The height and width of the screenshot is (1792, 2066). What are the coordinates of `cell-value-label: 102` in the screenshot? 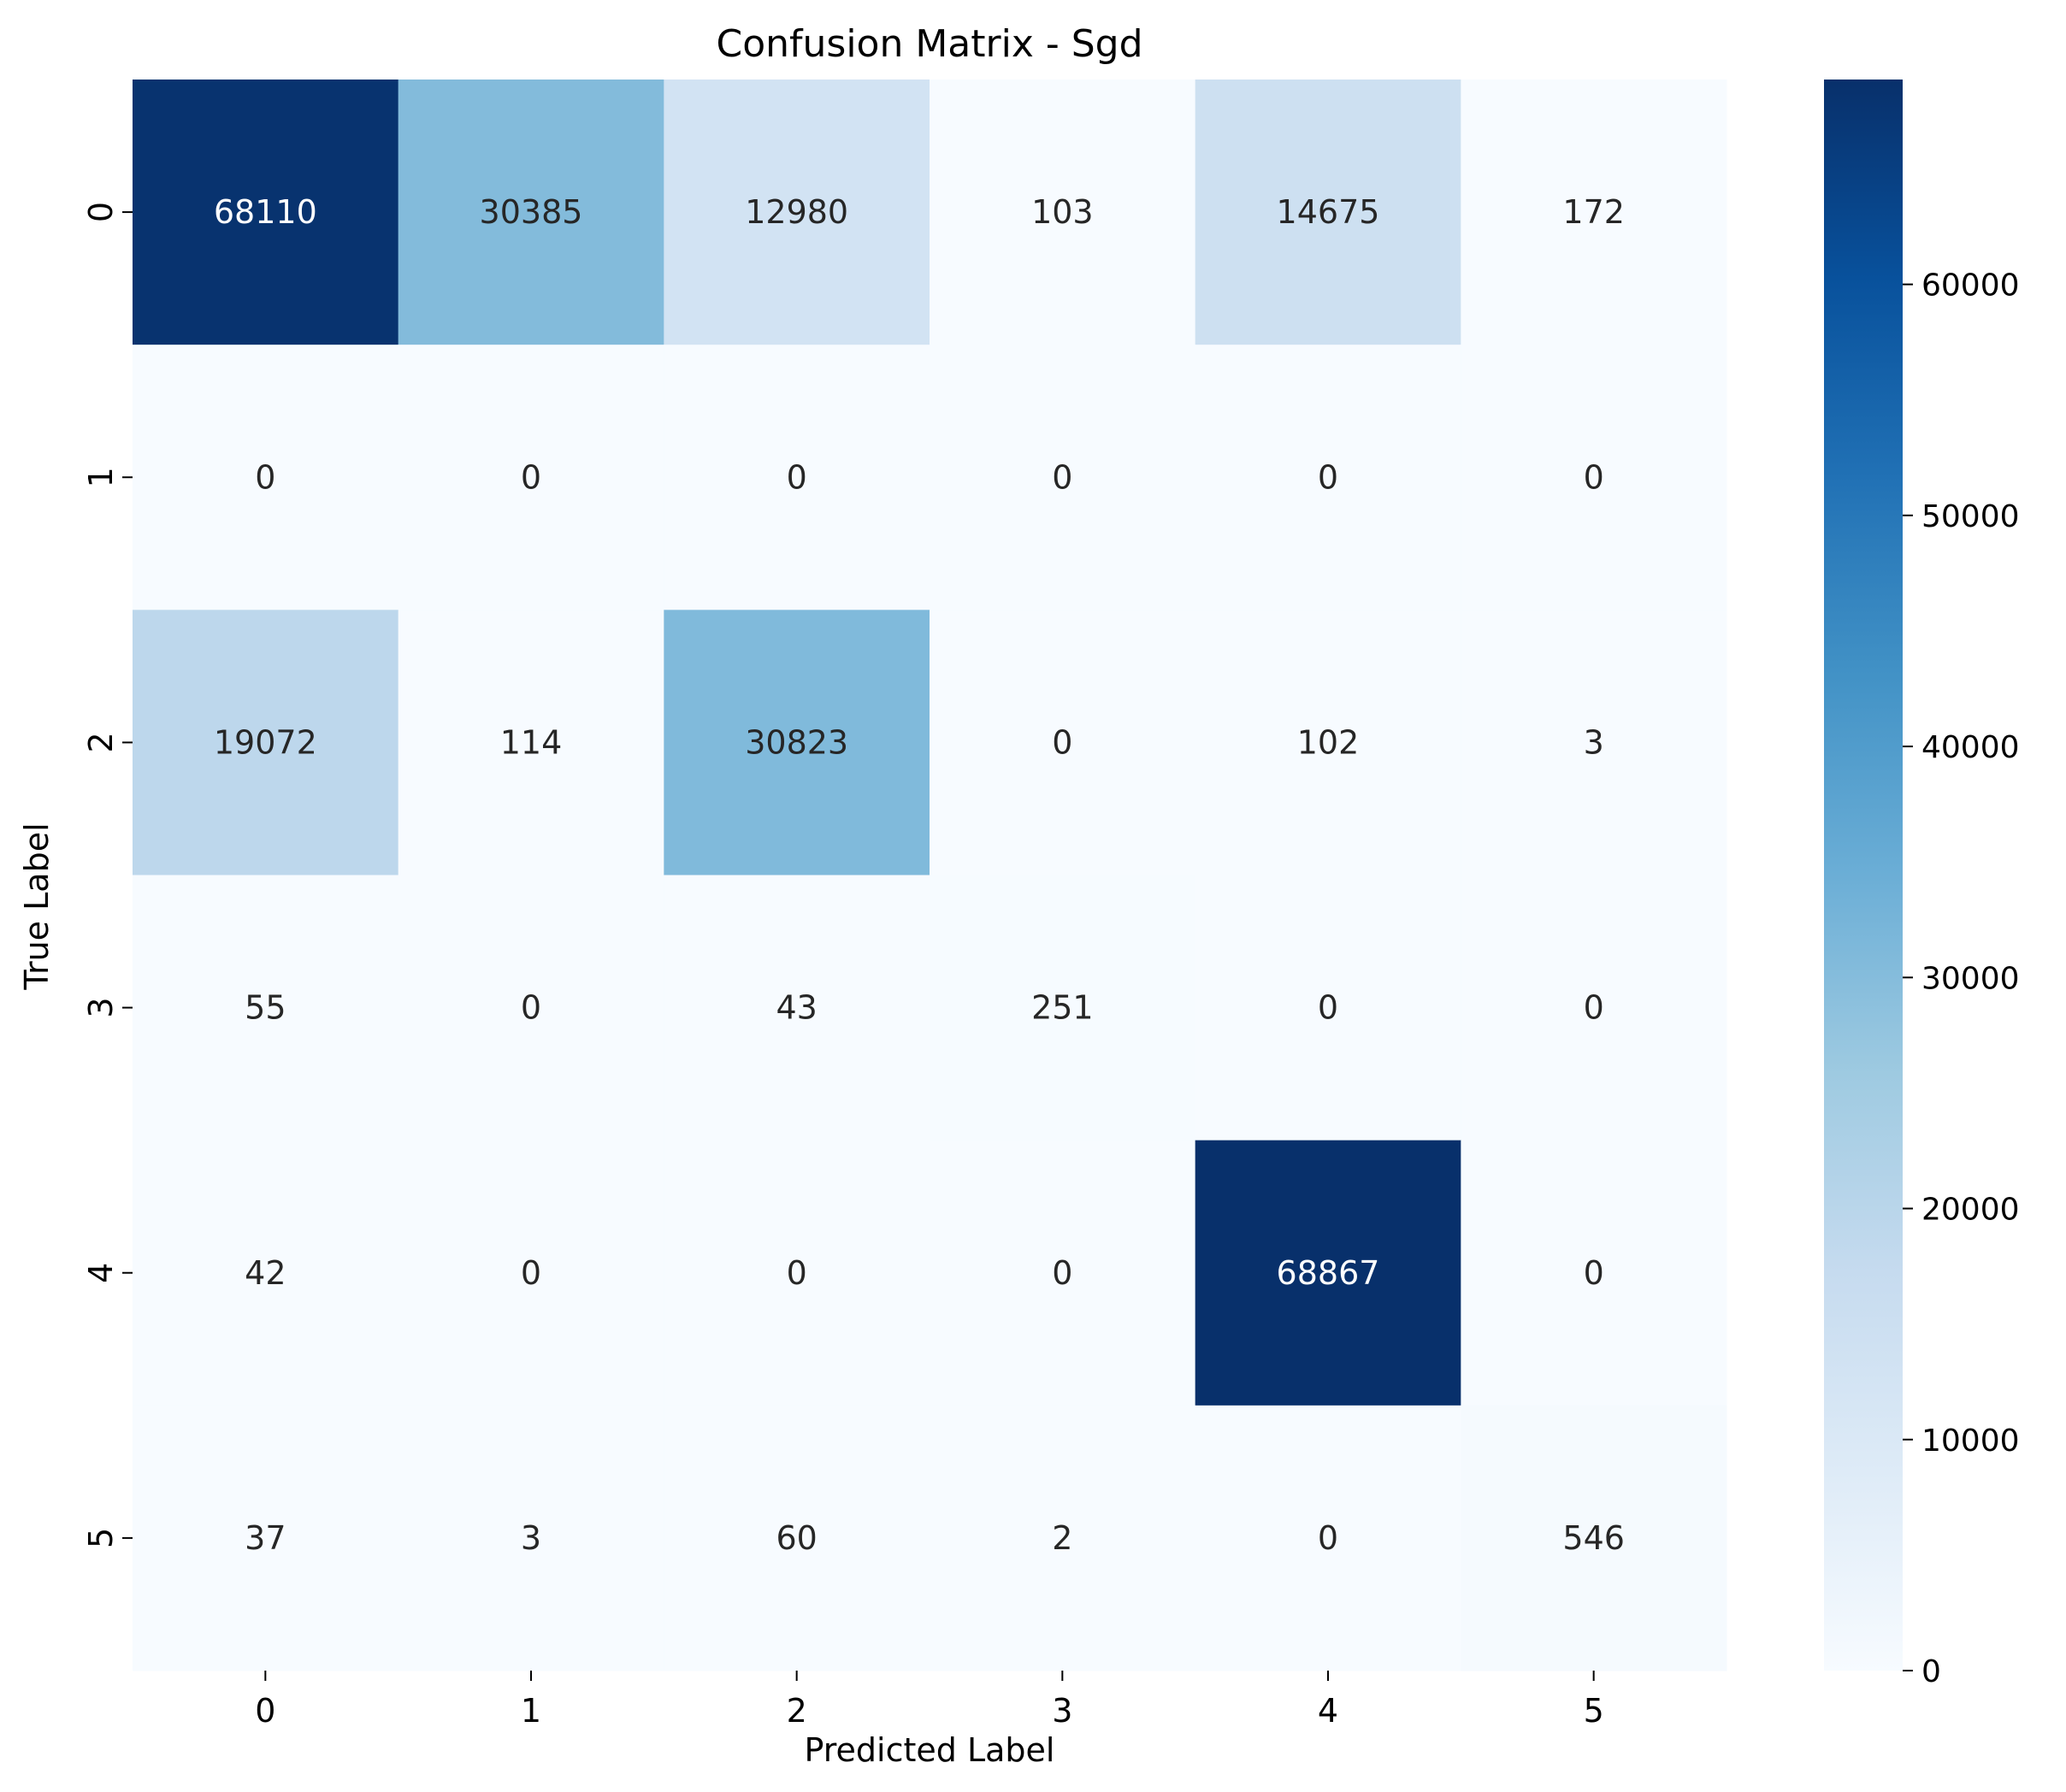 It's located at (1328, 742).